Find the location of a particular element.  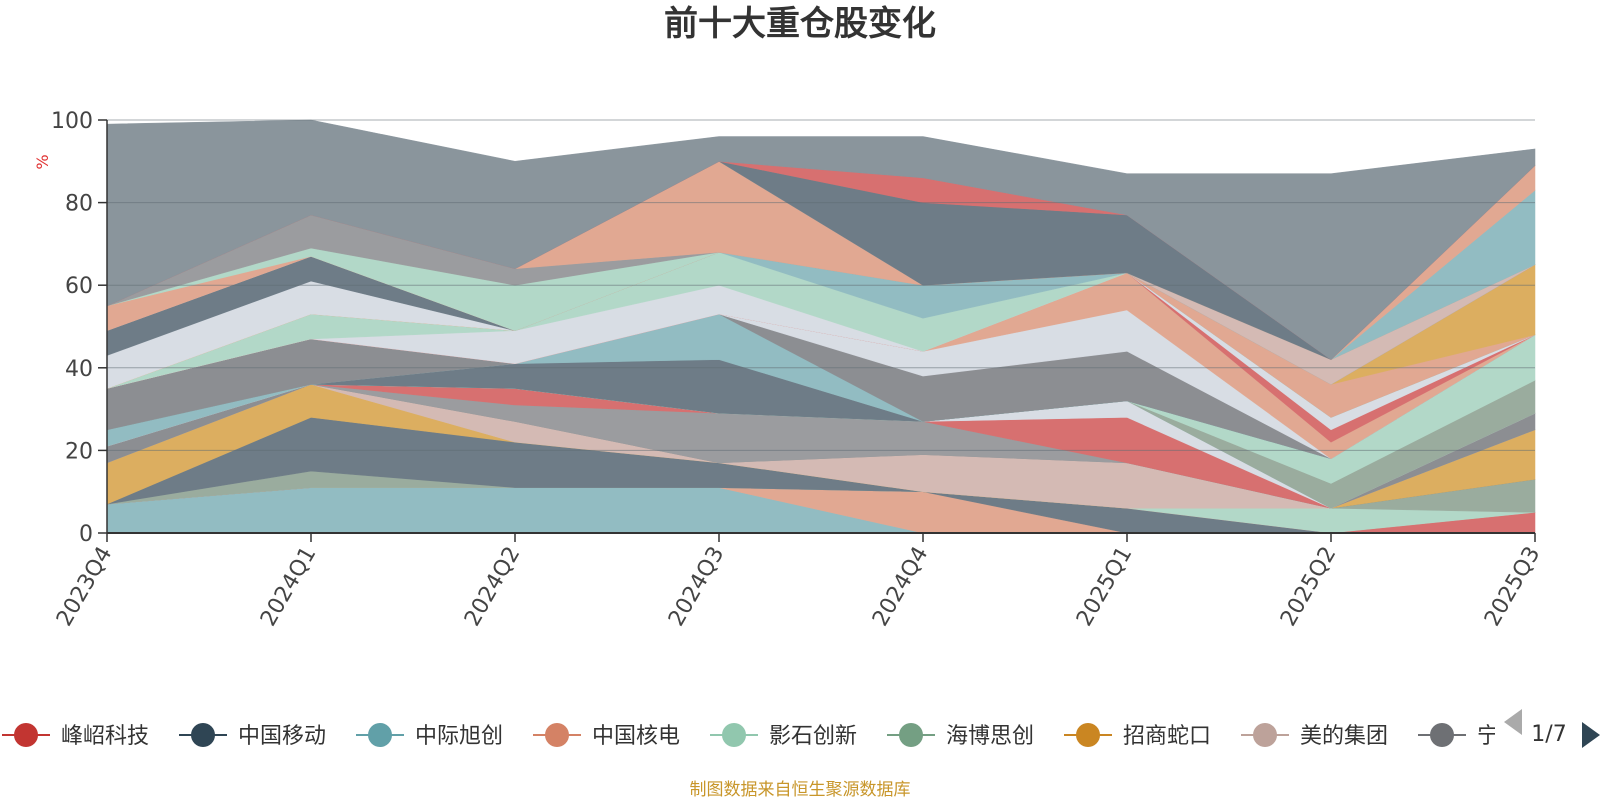

y-tick-label: 100 is located at coordinates (72, 121).